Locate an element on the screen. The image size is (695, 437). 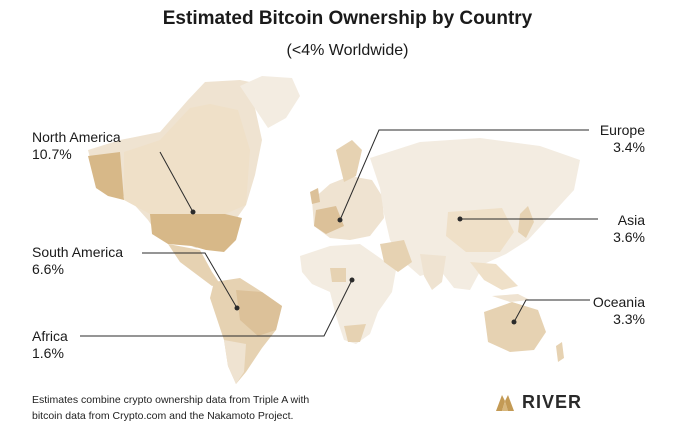
japan-region is located at coordinates (526, 222).